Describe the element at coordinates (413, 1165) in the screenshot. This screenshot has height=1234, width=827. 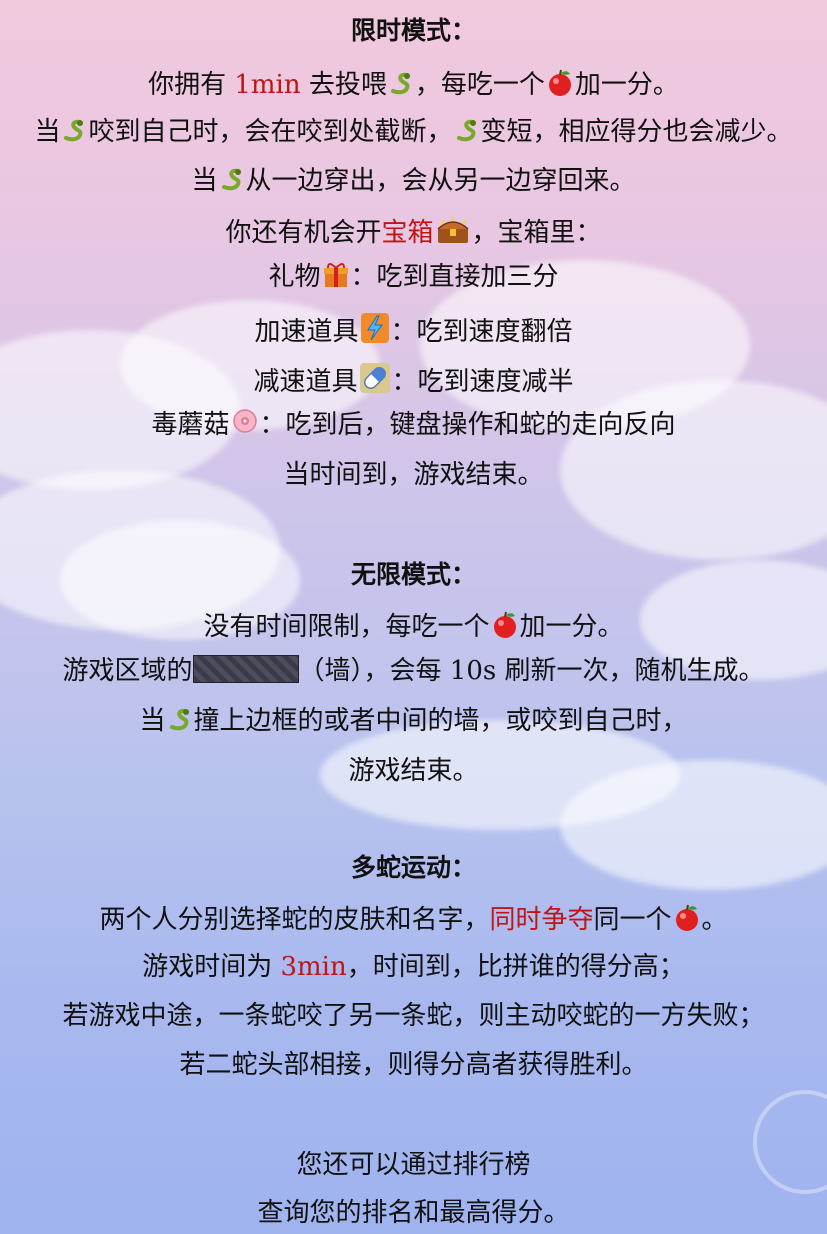
I see `leaderboard-hint-1: 您还可以通过排行榜` at that location.